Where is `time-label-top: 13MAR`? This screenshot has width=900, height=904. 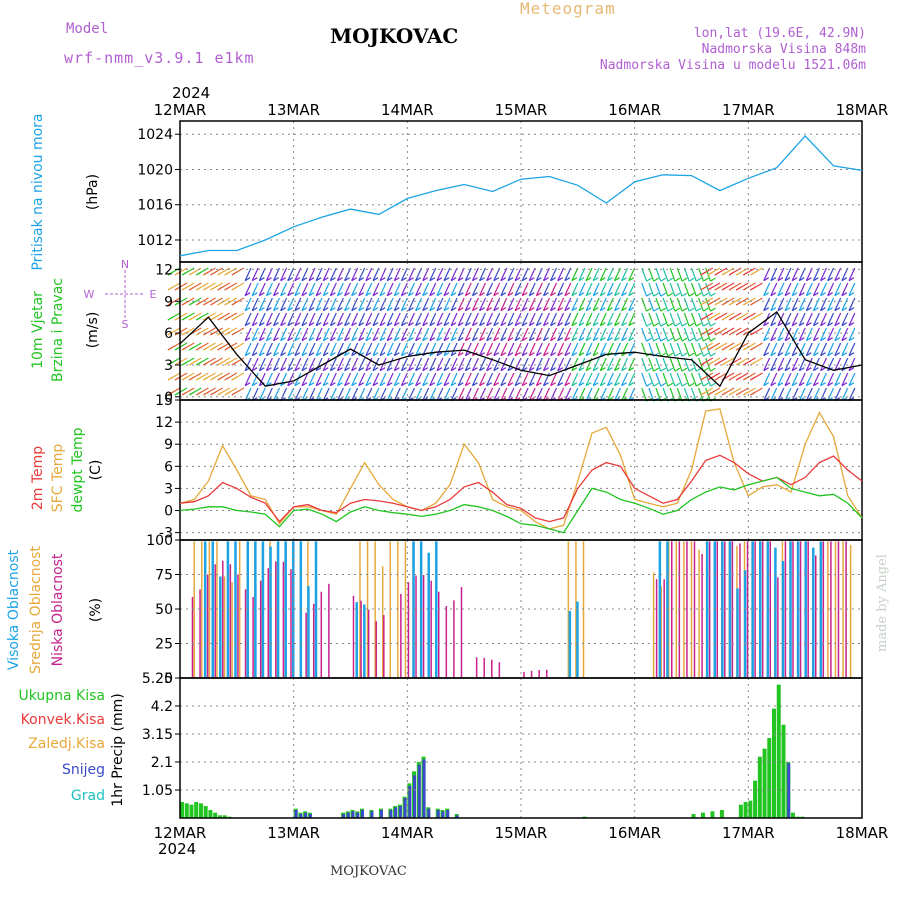
time-label-top: 13MAR is located at coordinates (293, 110).